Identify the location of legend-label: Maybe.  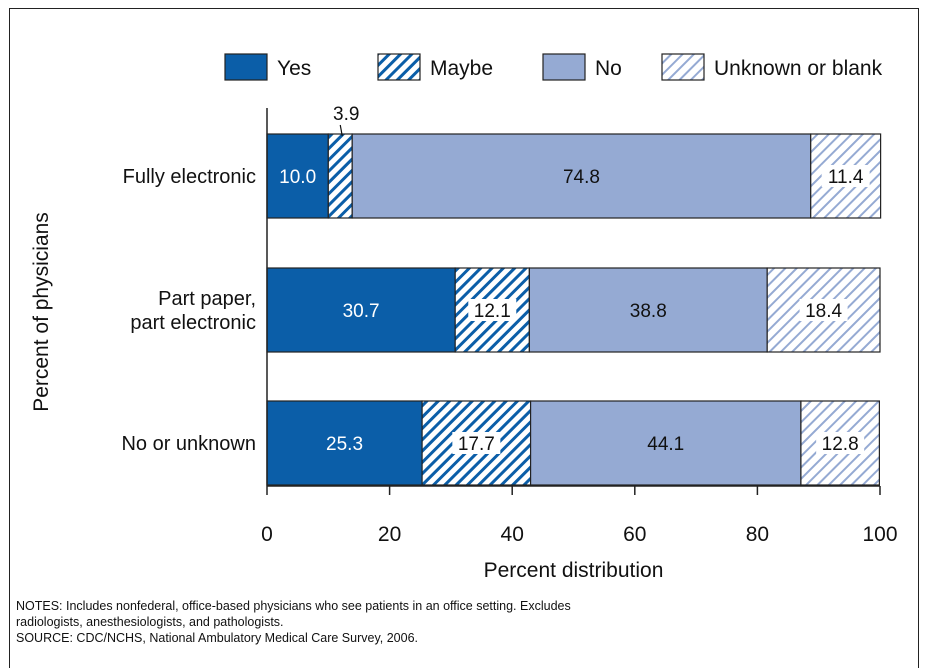
(461, 68).